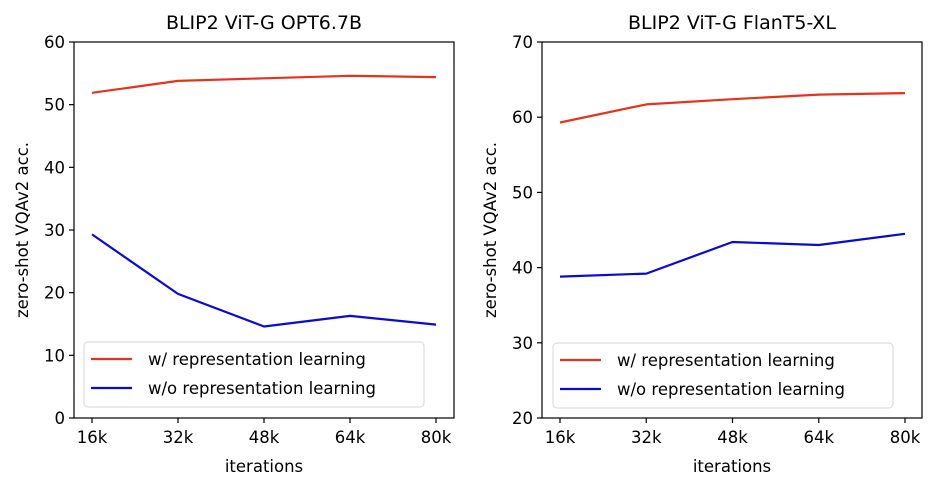 This screenshot has height=486, width=938. What do you see at coordinates (522, 42) in the screenshot?
I see `y-tick-label: 70` at bounding box center [522, 42].